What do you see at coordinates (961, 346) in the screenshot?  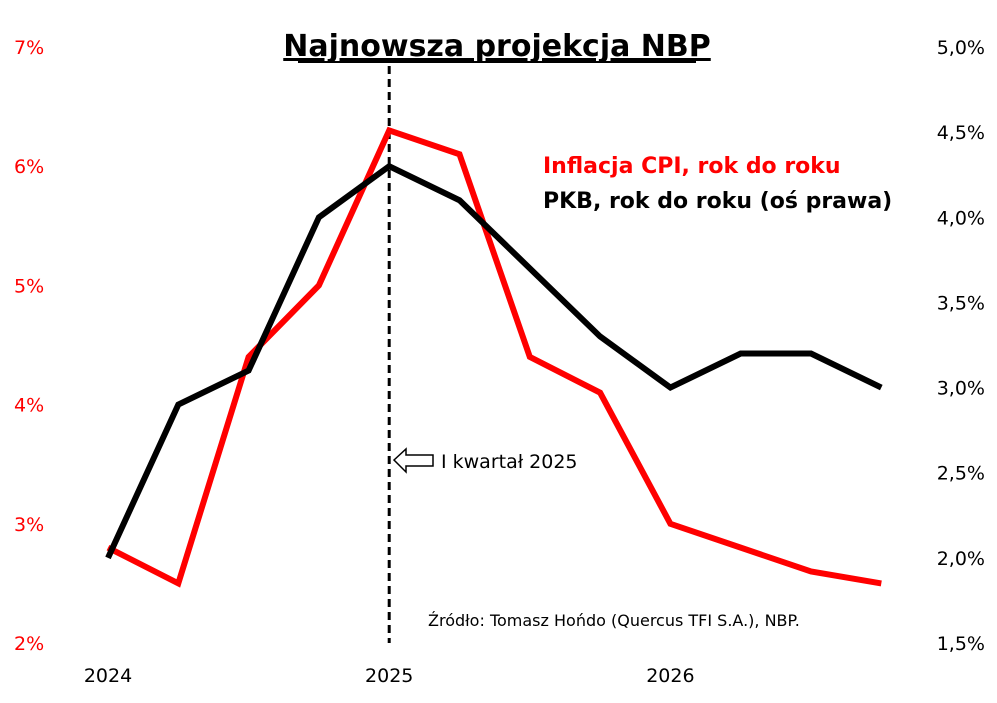 I see `right-axis: 1,5% 2,0% 2,5% 3,0% 3,5% 4,0% 4,5% 5,0%` at bounding box center [961, 346].